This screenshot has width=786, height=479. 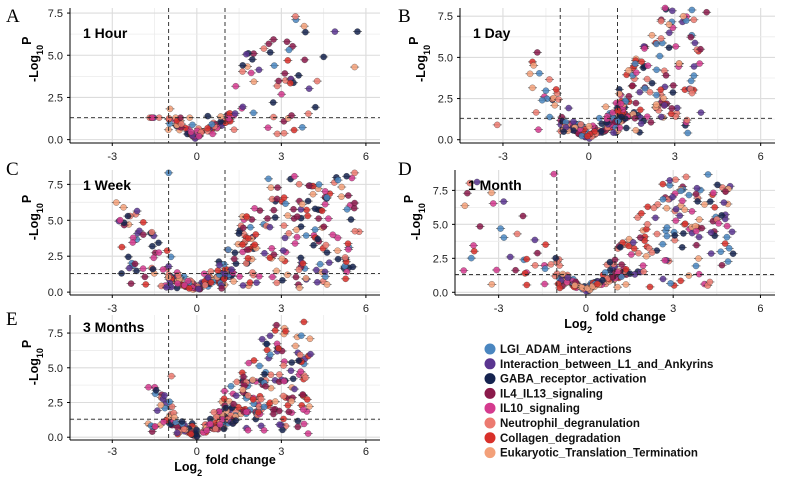 What do you see at coordinates (55, 369) in the screenshot?
I see `y-tick-label: 5.0` at bounding box center [55, 369].